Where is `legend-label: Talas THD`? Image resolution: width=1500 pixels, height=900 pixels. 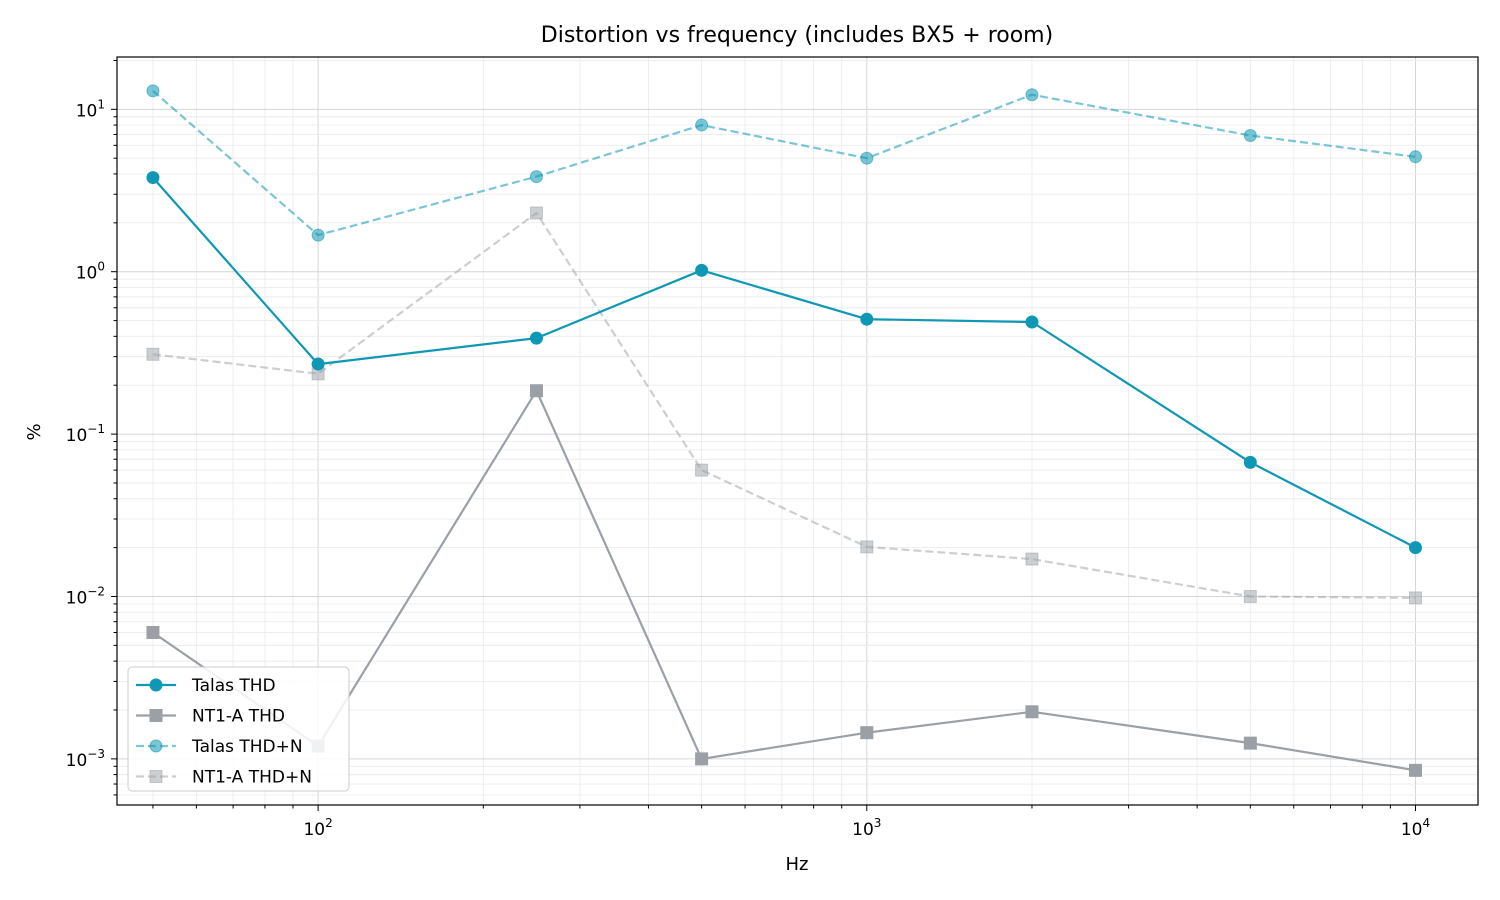
legend-label: Talas THD is located at coordinates (233, 686).